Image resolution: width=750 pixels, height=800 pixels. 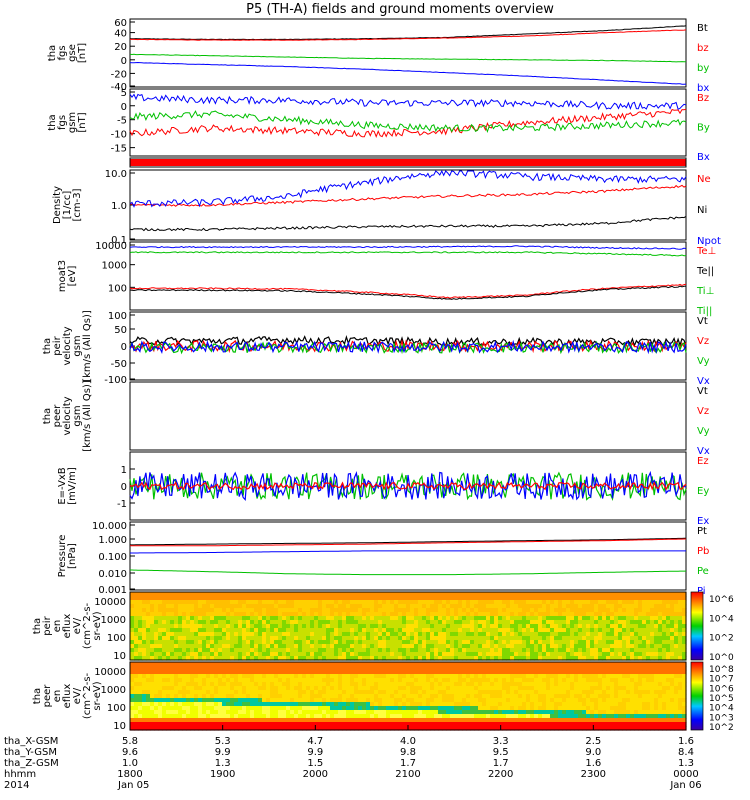 What do you see at coordinates (124, 470) in the screenshot?
I see `y-tick-label: 1` at bounding box center [124, 470].